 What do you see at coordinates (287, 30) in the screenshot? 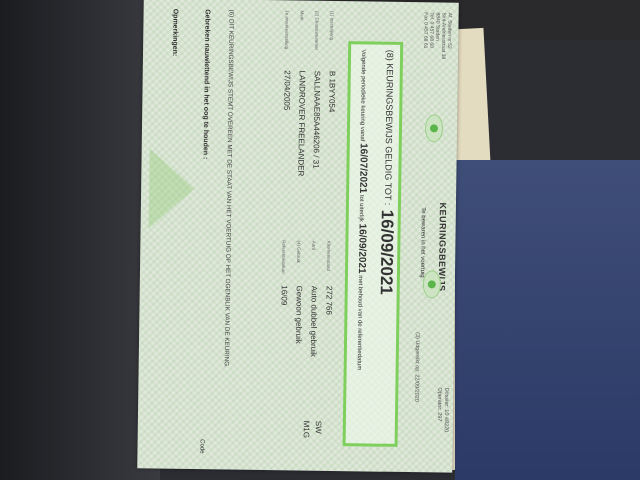
I see `first-reg-label: 1e inverkeerstelling` at bounding box center [287, 30].